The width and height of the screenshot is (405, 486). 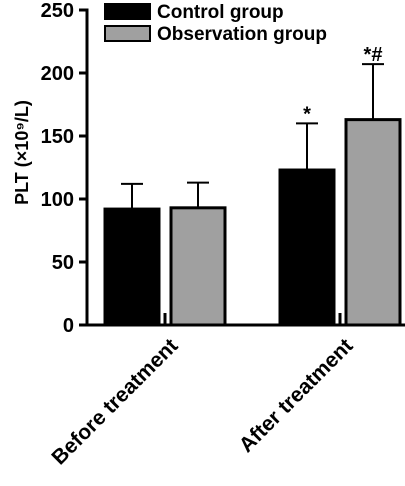 What do you see at coordinates (65, 168) in the screenshot?
I see `y-axis: 0 50 100 150 200 250` at bounding box center [65, 168].